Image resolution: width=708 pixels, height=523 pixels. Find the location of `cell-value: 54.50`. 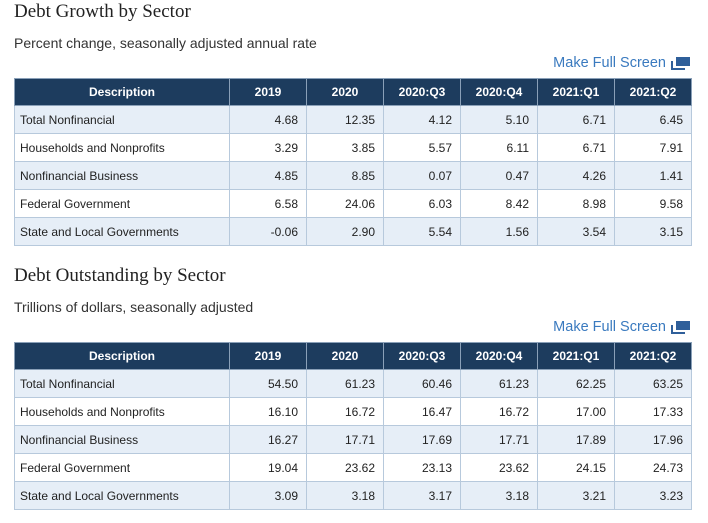

cell-value: 54.50 is located at coordinates (268, 383).